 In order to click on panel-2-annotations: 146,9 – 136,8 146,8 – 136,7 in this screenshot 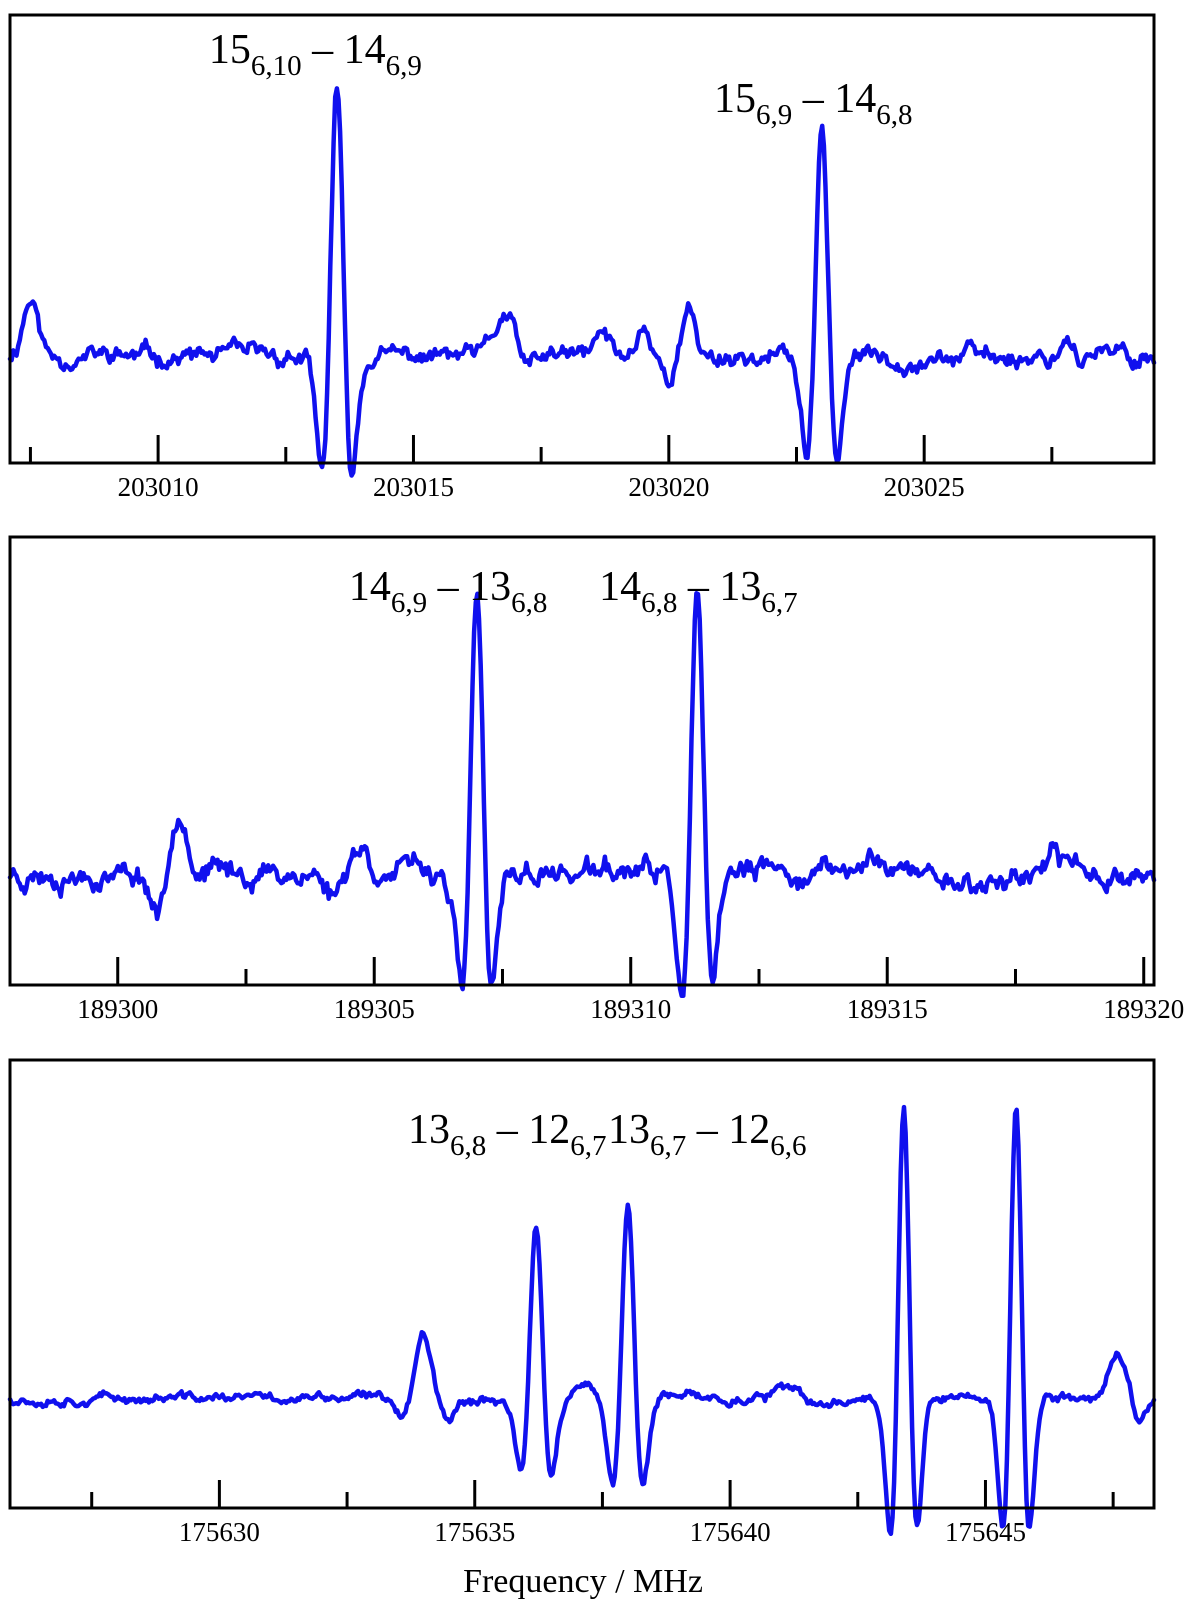, I will do `click(573, 591)`.